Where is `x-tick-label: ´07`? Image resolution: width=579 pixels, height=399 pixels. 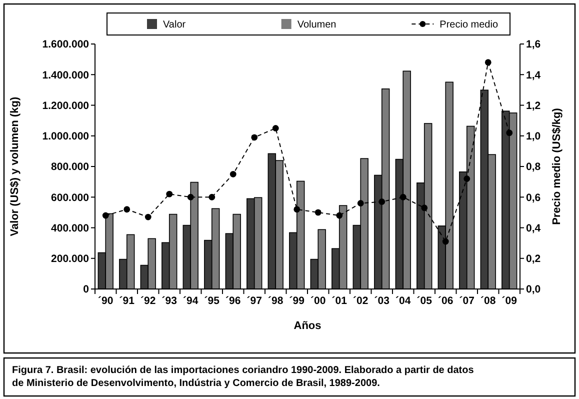 x-tick-label: ´07 is located at coordinates (467, 301).